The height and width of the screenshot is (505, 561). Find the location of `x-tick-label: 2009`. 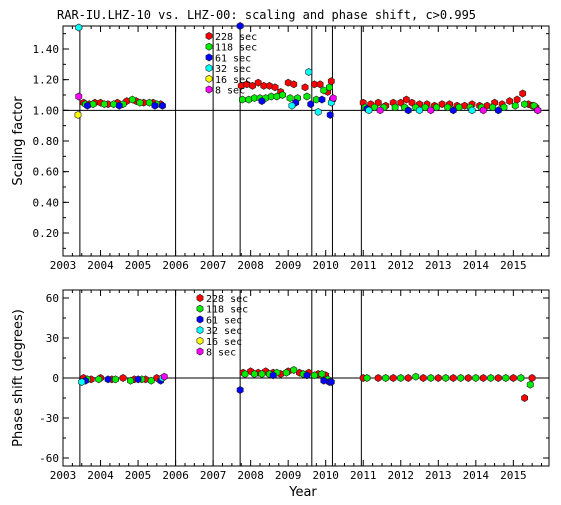

x-tick-label: 2009 is located at coordinates (288, 475).